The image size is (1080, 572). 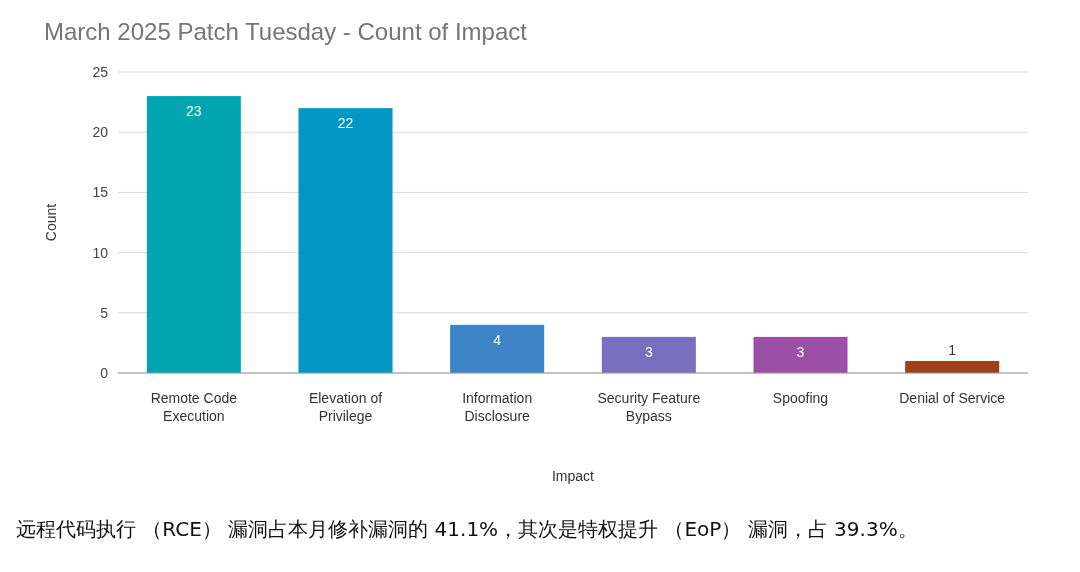 What do you see at coordinates (649, 407) in the screenshot?
I see `x-tick-label: Security Feature Bypass` at bounding box center [649, 407].